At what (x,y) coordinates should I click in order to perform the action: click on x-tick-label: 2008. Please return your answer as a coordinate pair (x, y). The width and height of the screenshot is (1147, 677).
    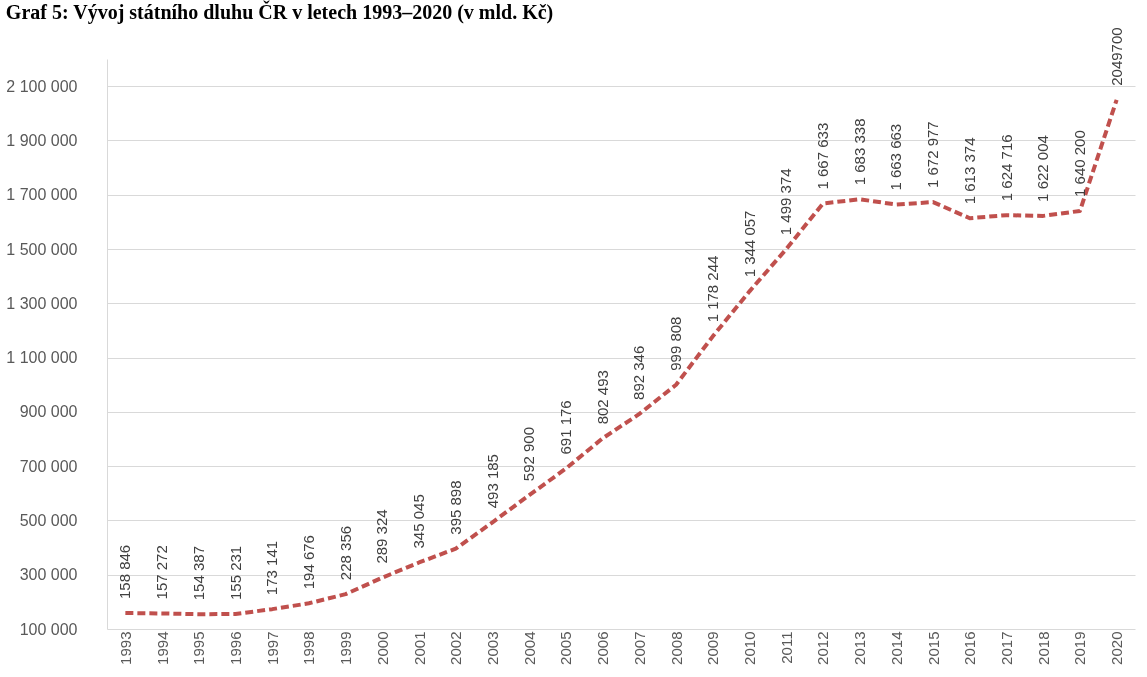
    Looking at the image, I should click on (676, 648).